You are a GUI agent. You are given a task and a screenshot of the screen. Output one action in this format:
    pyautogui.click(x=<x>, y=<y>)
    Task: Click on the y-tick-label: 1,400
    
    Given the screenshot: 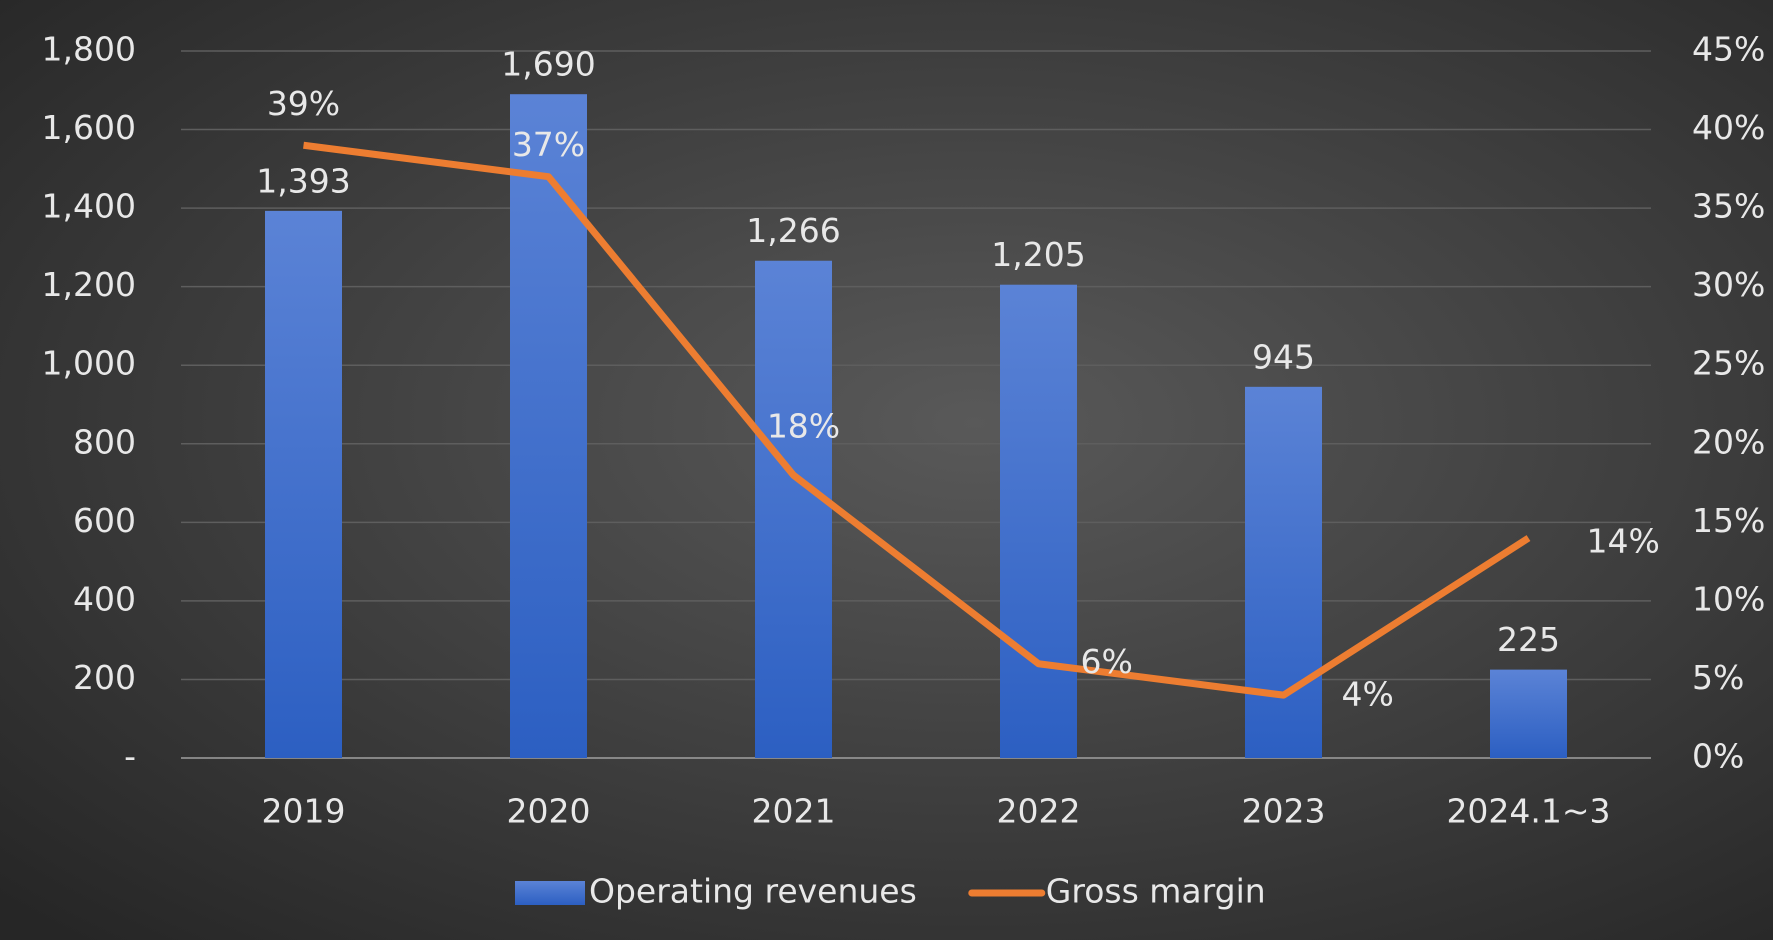 What is the action you would take?
    pyautogui.click(x=89, y=206)
    